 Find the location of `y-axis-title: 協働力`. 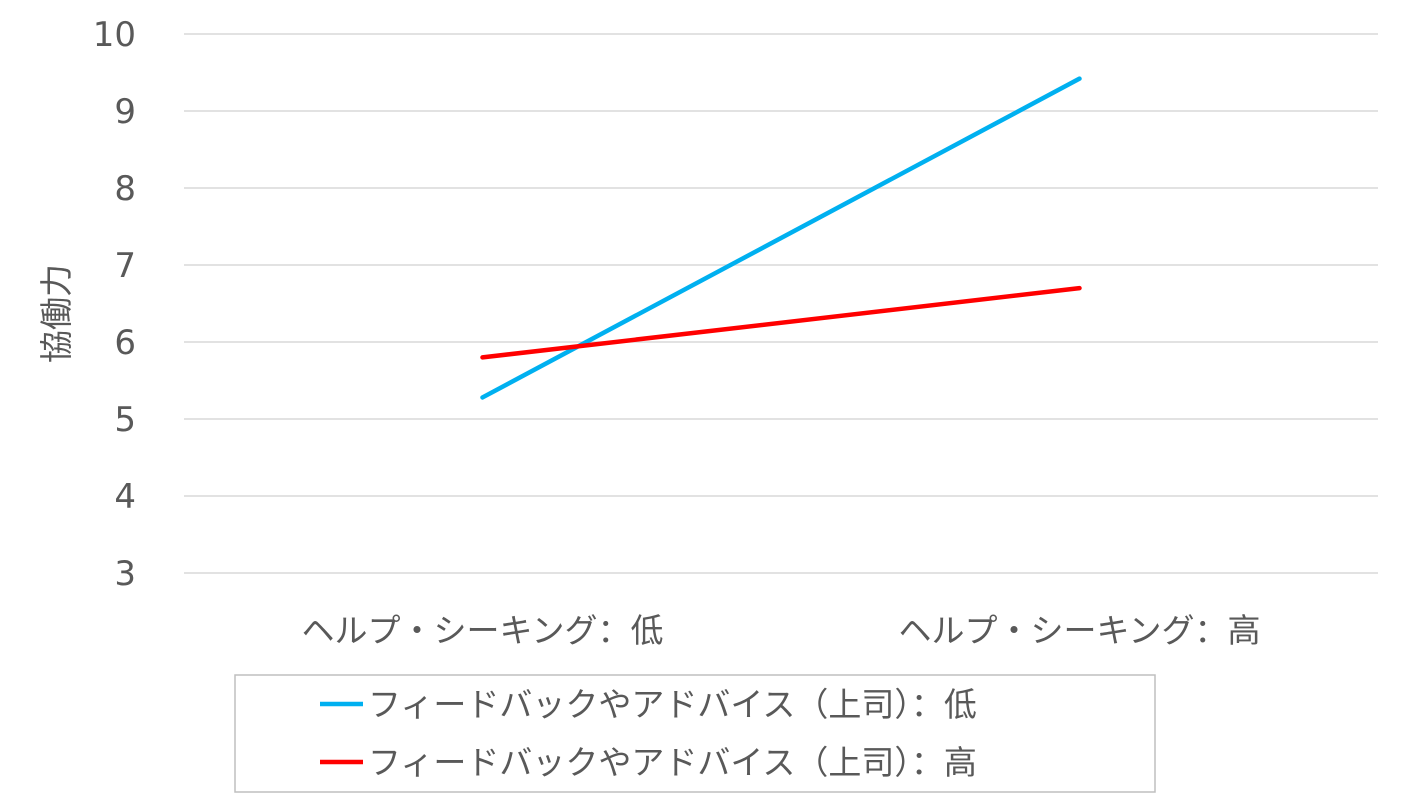

y-axis-title: 協働力 is located at coordinates (56, 313).